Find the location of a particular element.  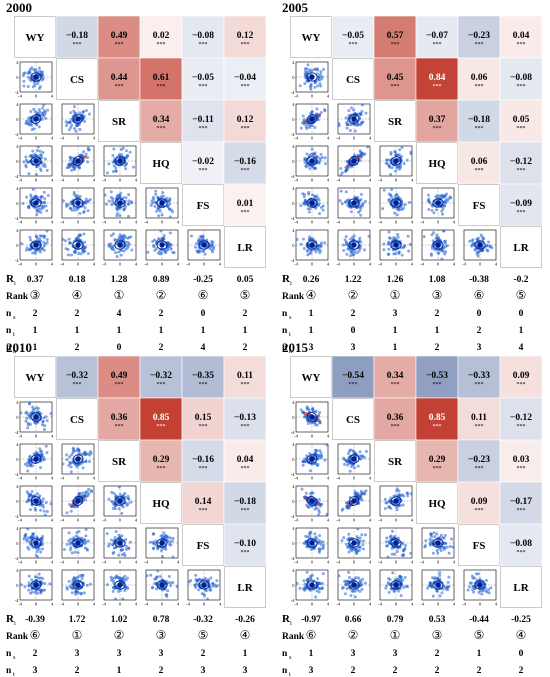

diagonal-label-cell: CS is located at coordinates (77, 79).